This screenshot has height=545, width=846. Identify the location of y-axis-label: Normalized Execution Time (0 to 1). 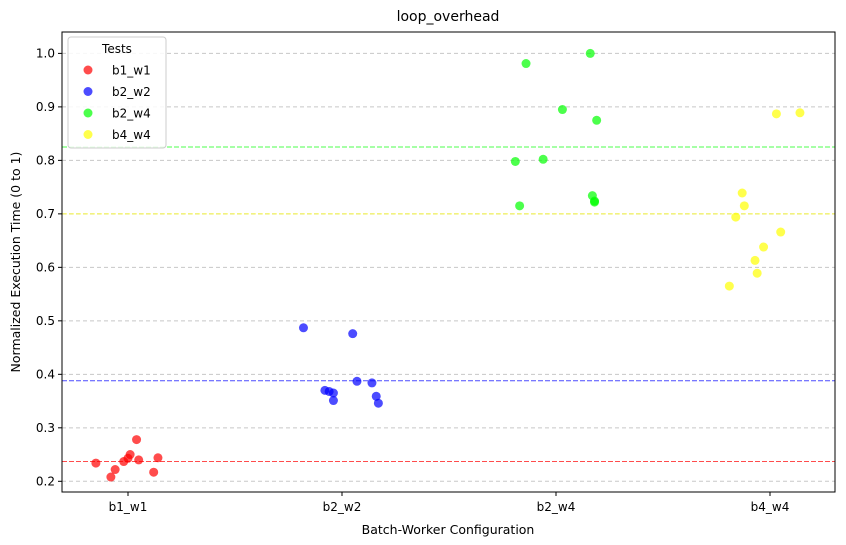
(15, 262).